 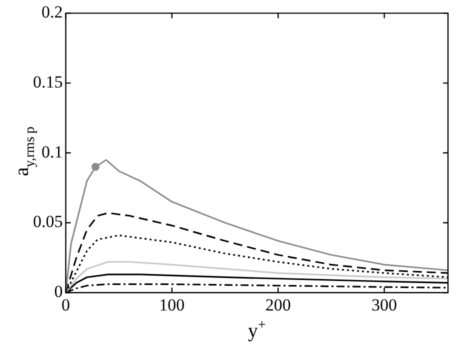 I want to click on x-tick-label: 100, so click(x=172, y=304).